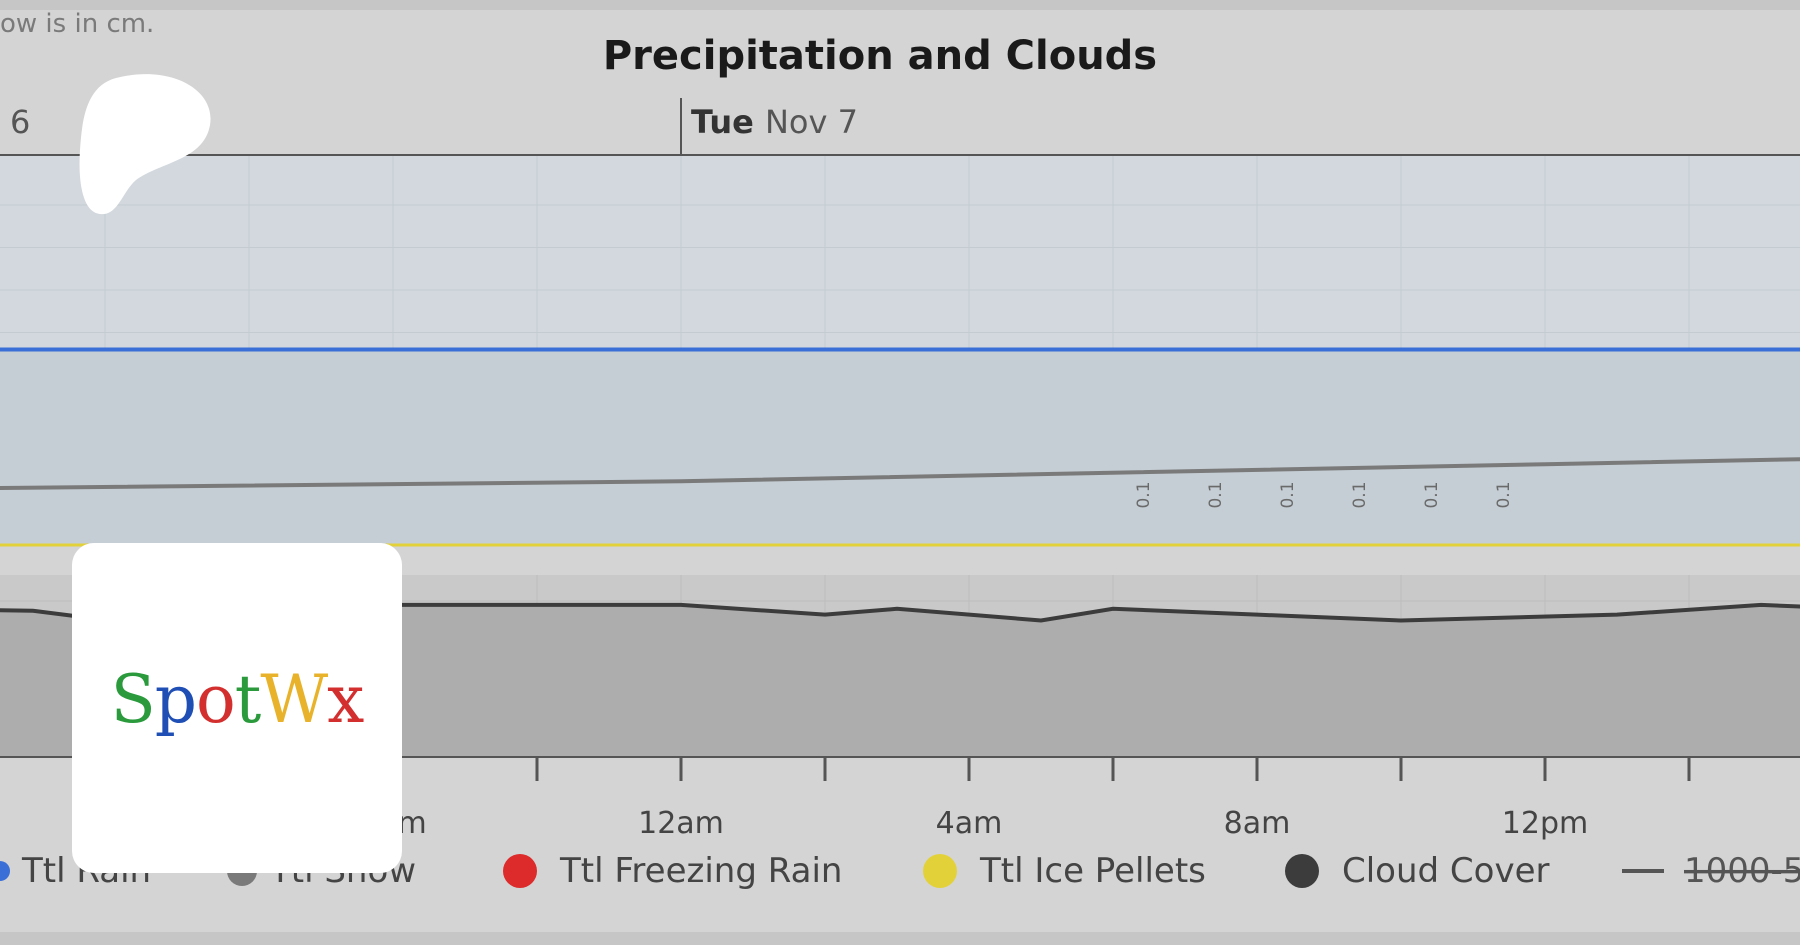 The width and height of the screenshot is (1800, 945). Describe the element at coordinates (520, 871) in the screenshot. I see `legend-marker-freezing-rain` at that location.